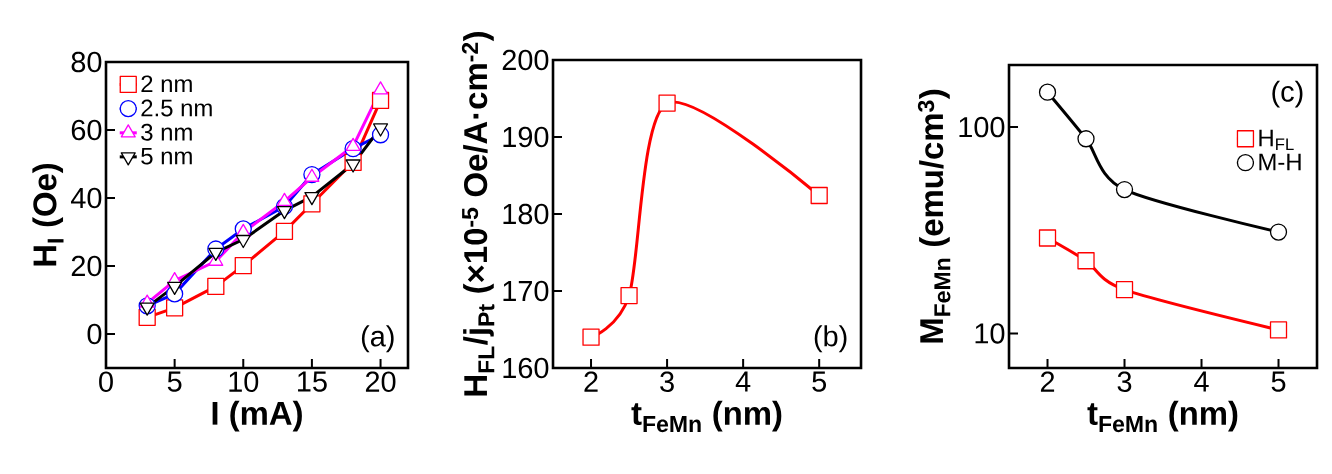 The width and height of the screenshot is (1332, 474). Describe the element at coordinates (244, 381) in the screenshot. I see `x-tick-label: 10` at that location.